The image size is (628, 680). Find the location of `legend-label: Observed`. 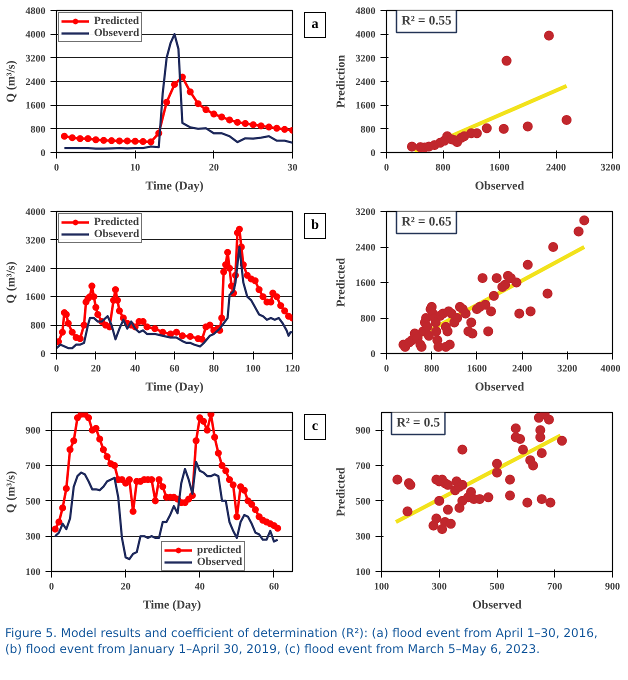

legend-label: Observed is located at coordinates (219, 562).